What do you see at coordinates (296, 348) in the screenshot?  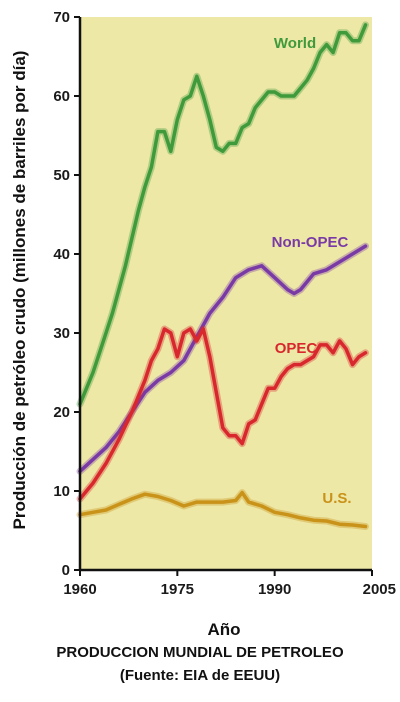 I see `series-label: OPEC` at bounding box center [296, 348].